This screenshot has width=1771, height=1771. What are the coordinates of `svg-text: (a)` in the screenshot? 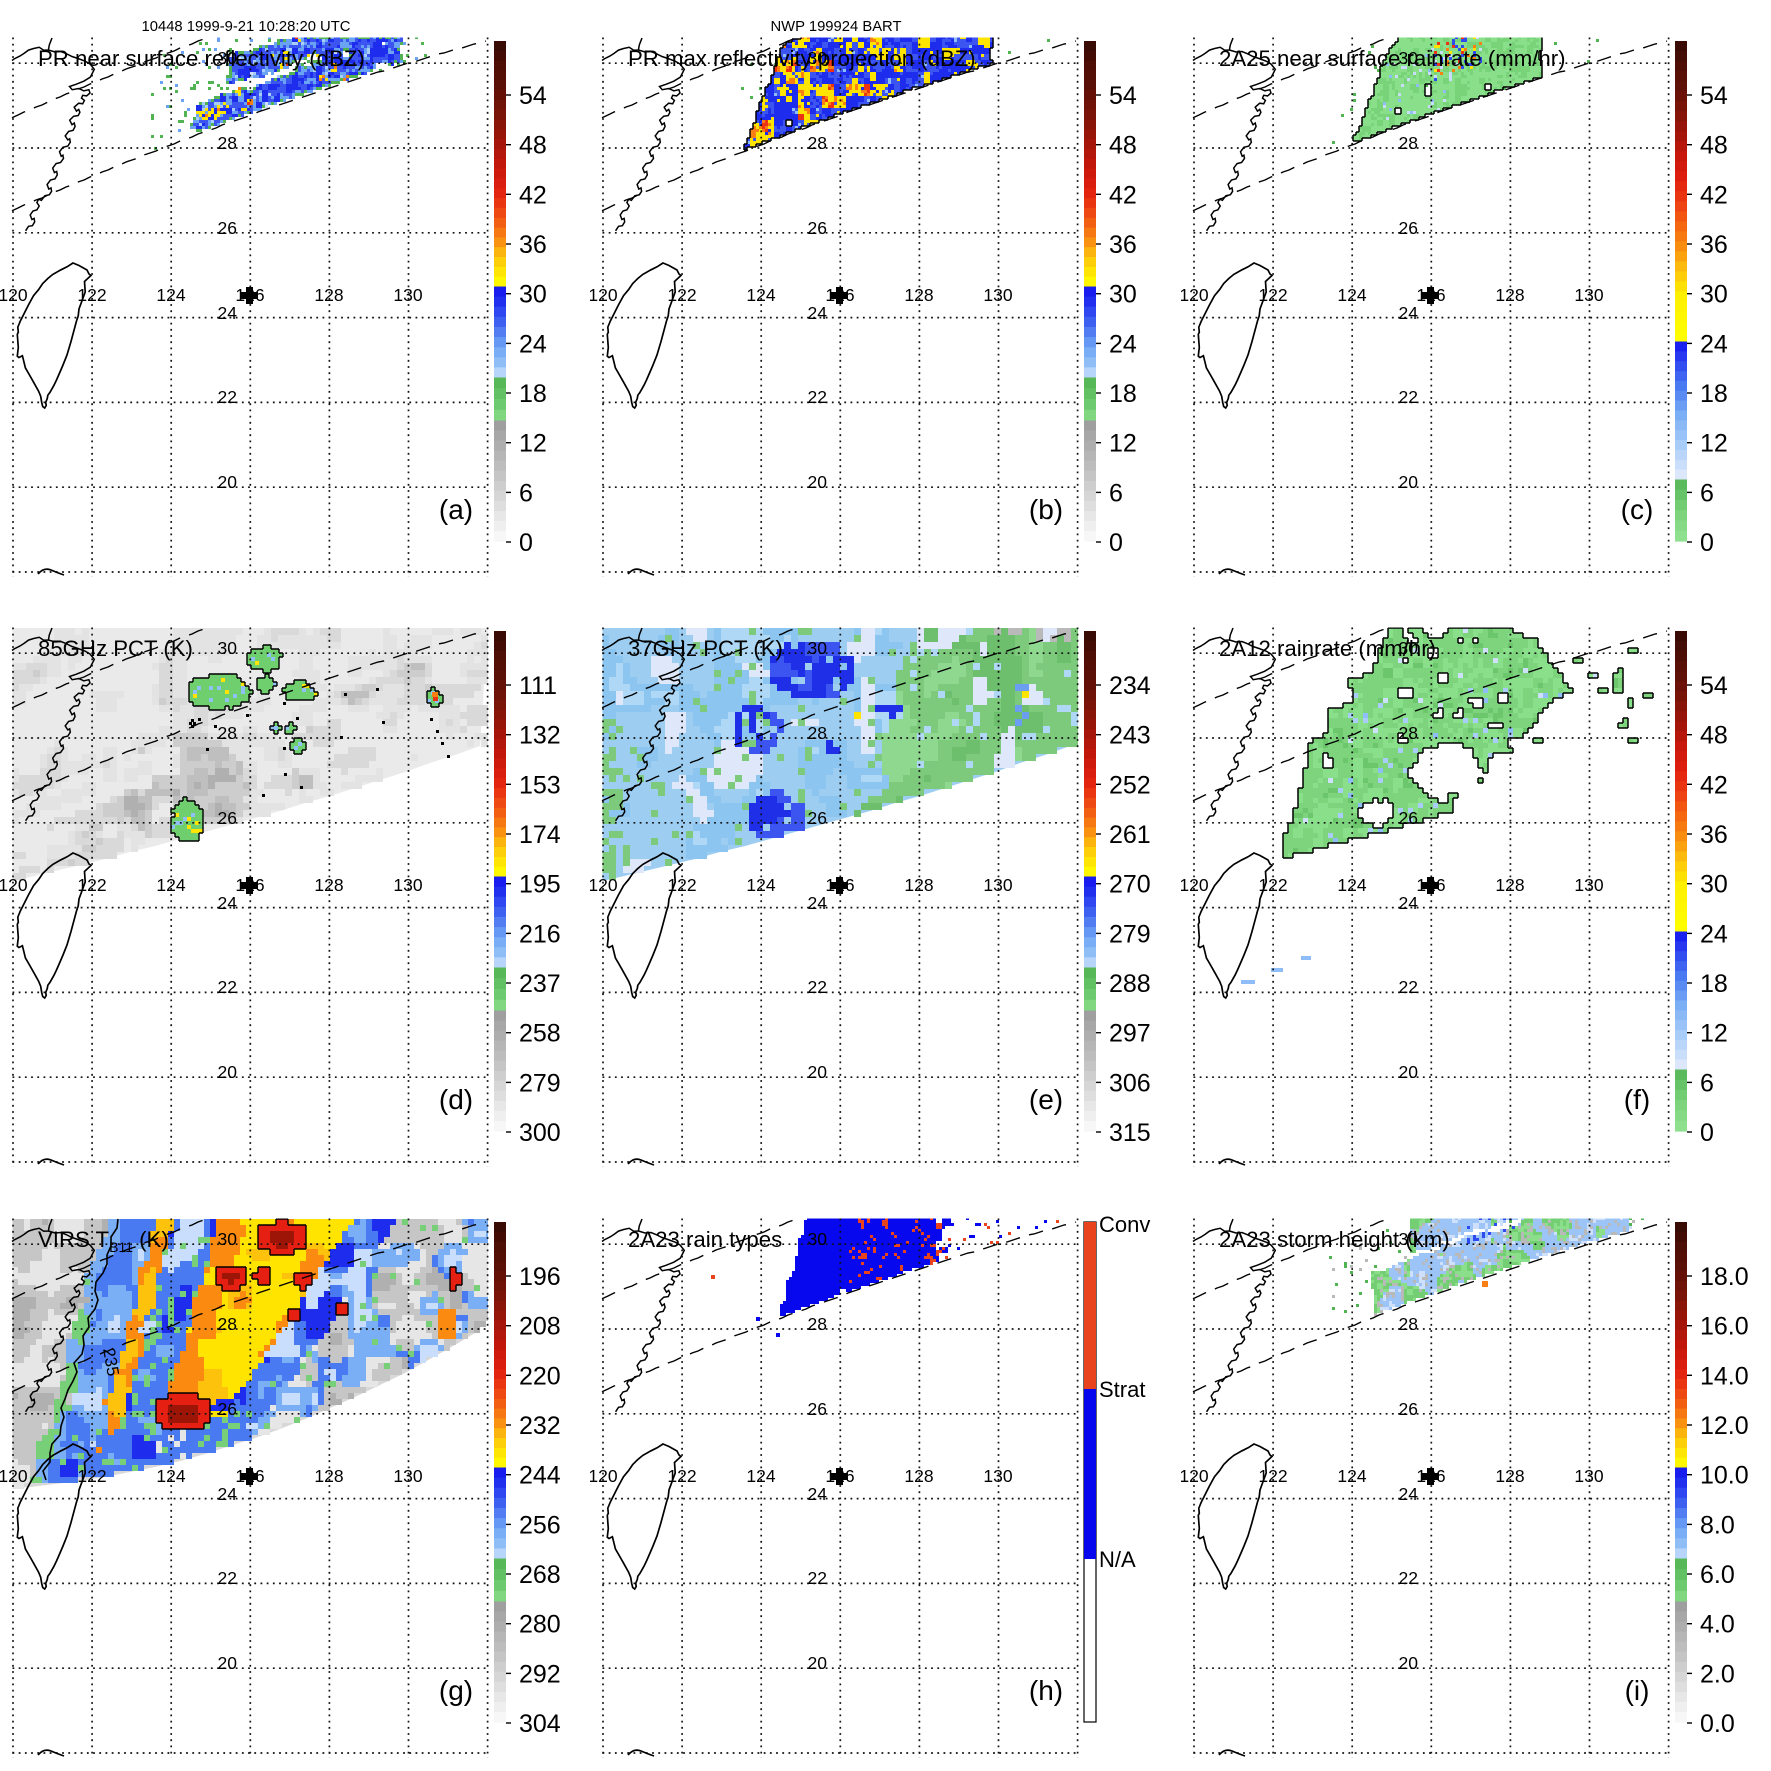 It's located at (456, 509).